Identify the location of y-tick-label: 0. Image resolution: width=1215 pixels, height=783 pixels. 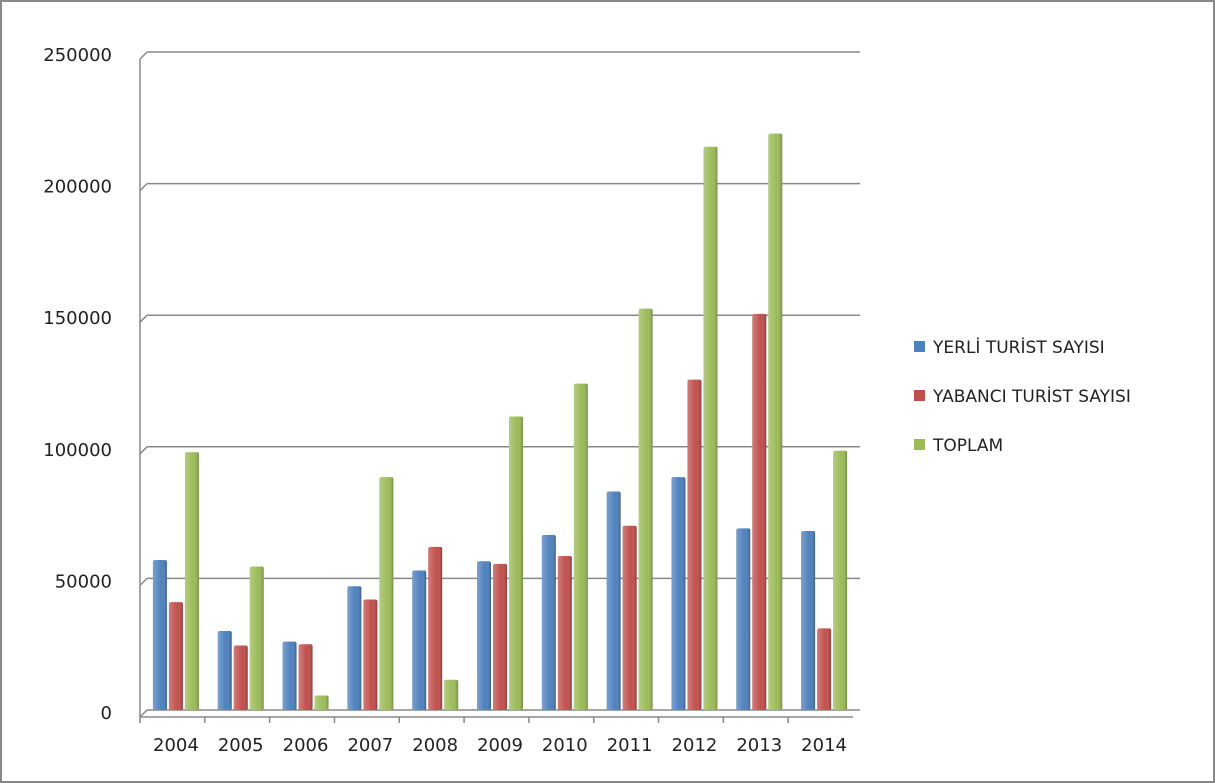
(106, 713).